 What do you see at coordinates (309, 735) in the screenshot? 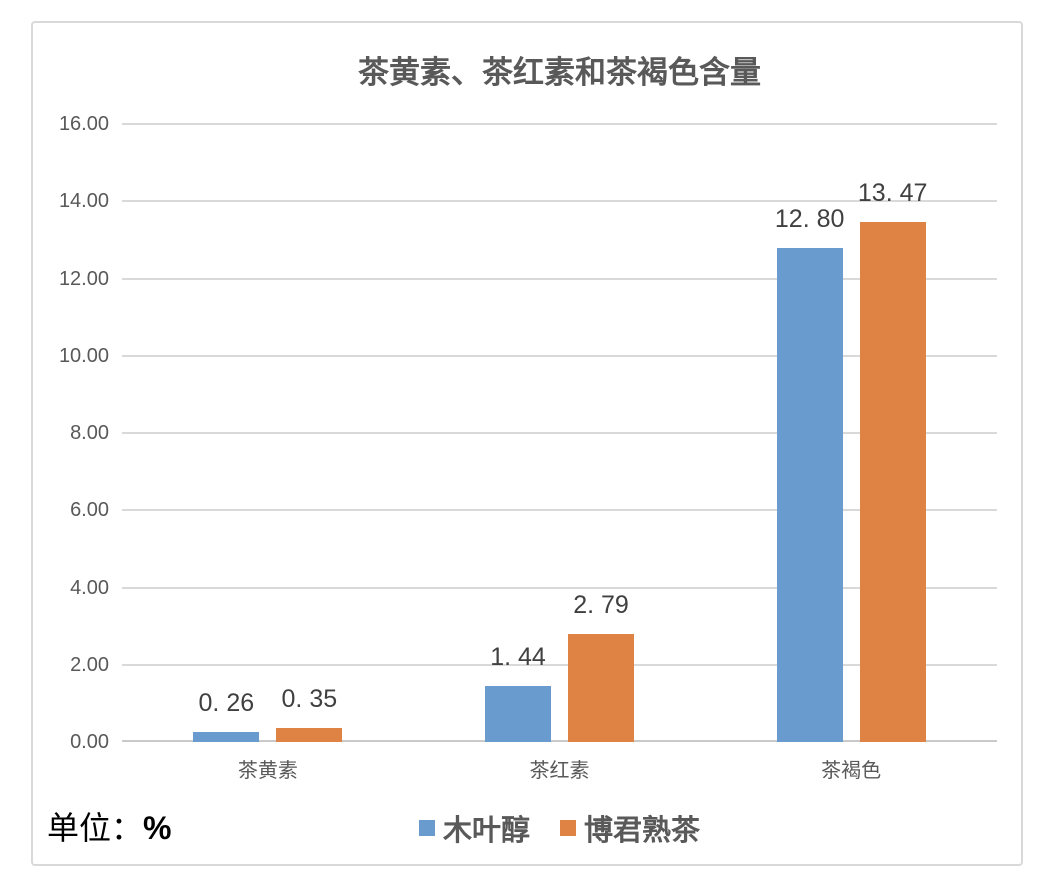
I see `bar-series2-茶黄素` at bounding box center [309, 735].